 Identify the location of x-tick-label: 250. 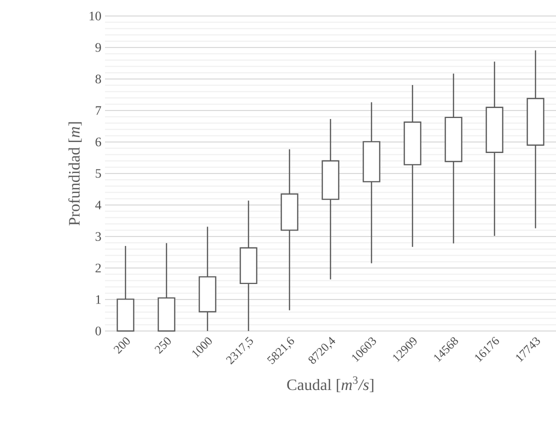
(162, 345).